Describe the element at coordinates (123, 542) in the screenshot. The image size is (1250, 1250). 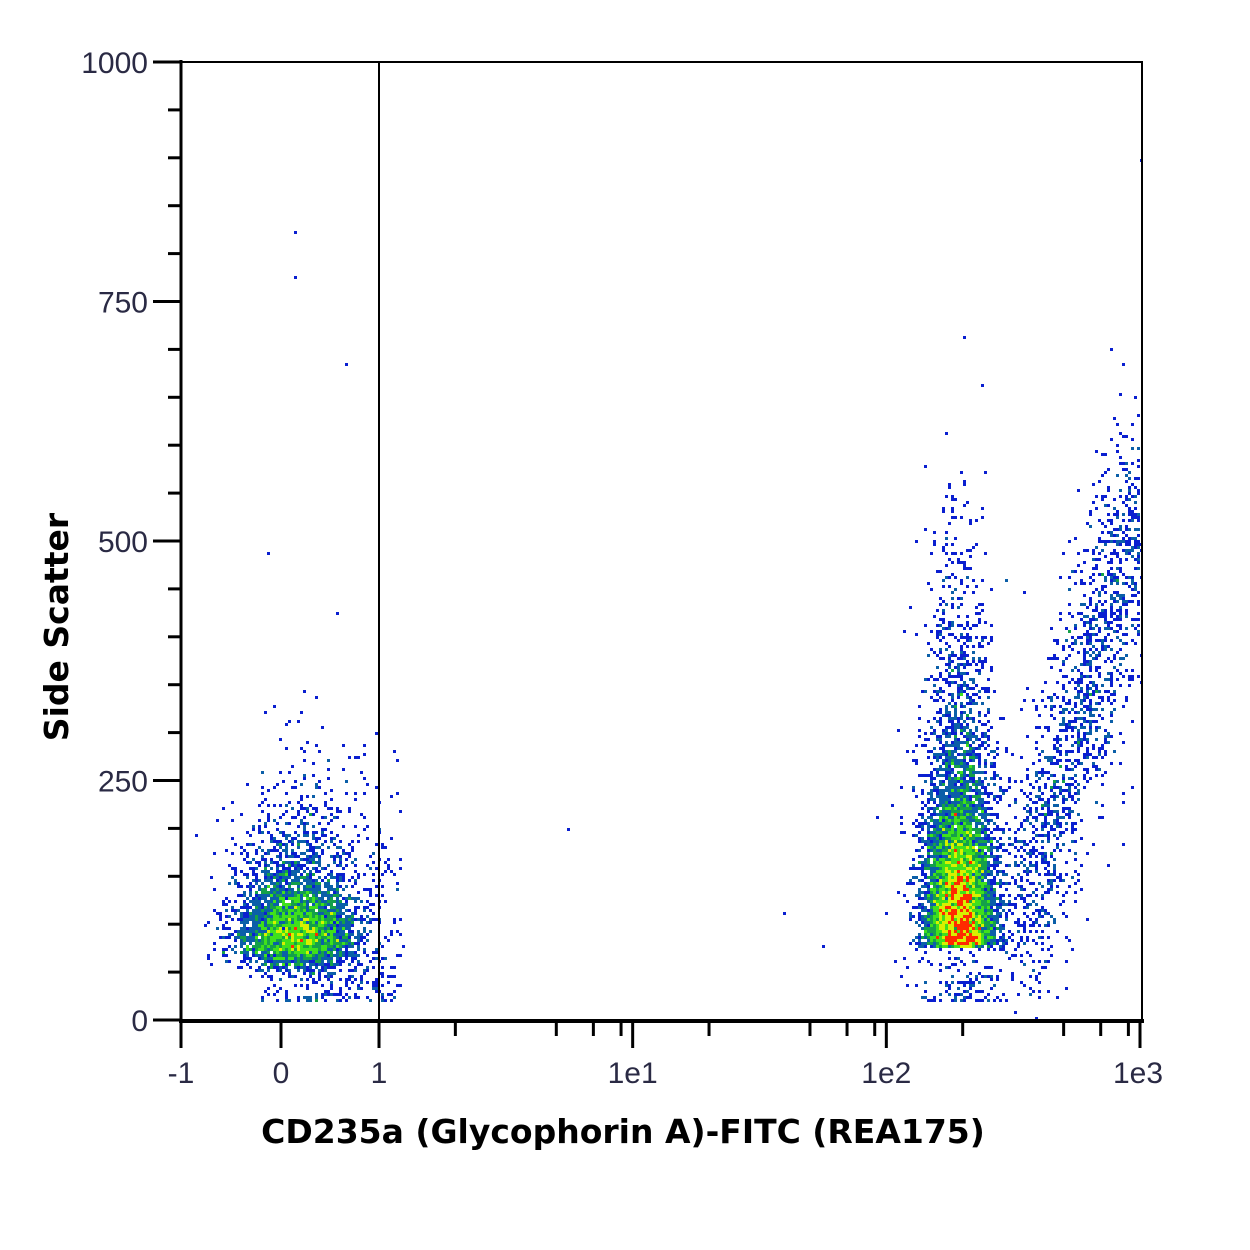
I see `y-tick-label: 500` at that location.